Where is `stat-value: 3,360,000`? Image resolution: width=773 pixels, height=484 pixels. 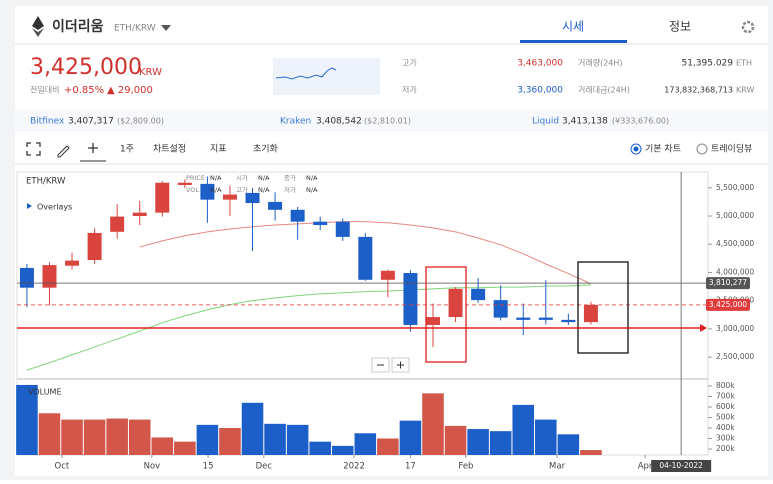 stat-value: 3,360,000 is located at coordinates (540, 91).